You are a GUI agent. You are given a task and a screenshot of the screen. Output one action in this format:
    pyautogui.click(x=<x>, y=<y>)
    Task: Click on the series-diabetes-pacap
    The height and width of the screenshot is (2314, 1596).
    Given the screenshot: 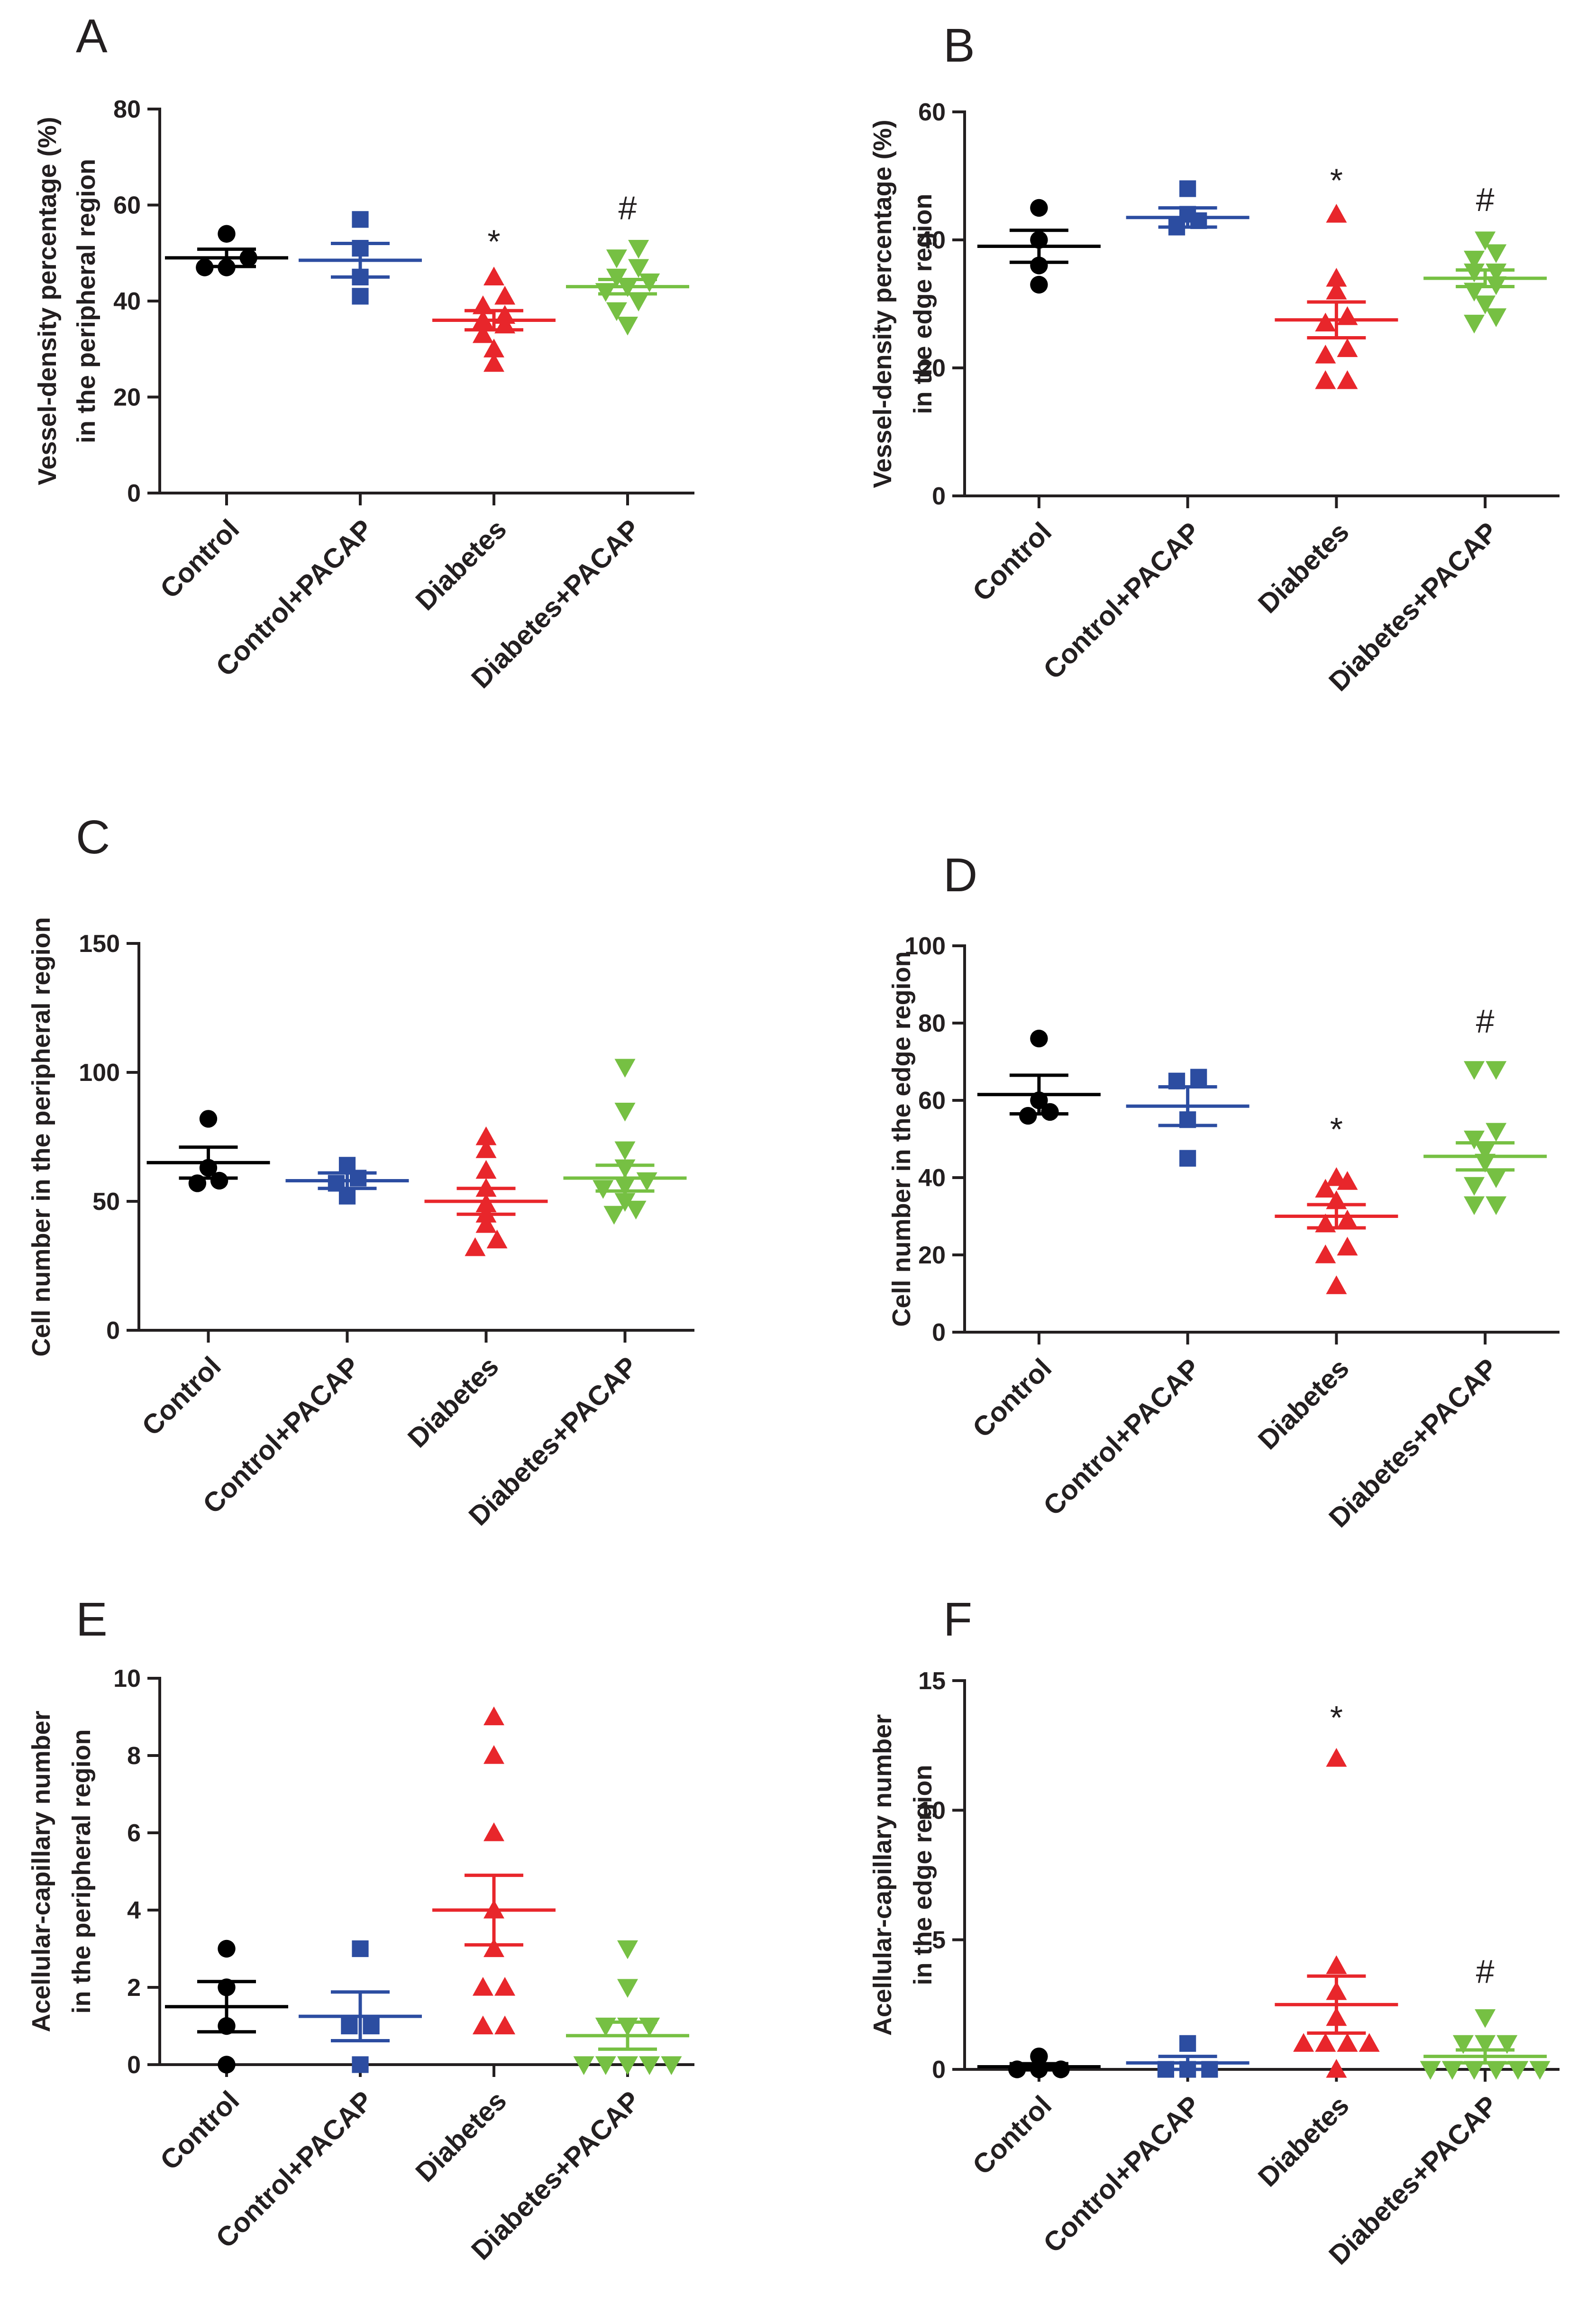 What is the action you would take?
    pyautogui.click(x=1485, y=2044)
    